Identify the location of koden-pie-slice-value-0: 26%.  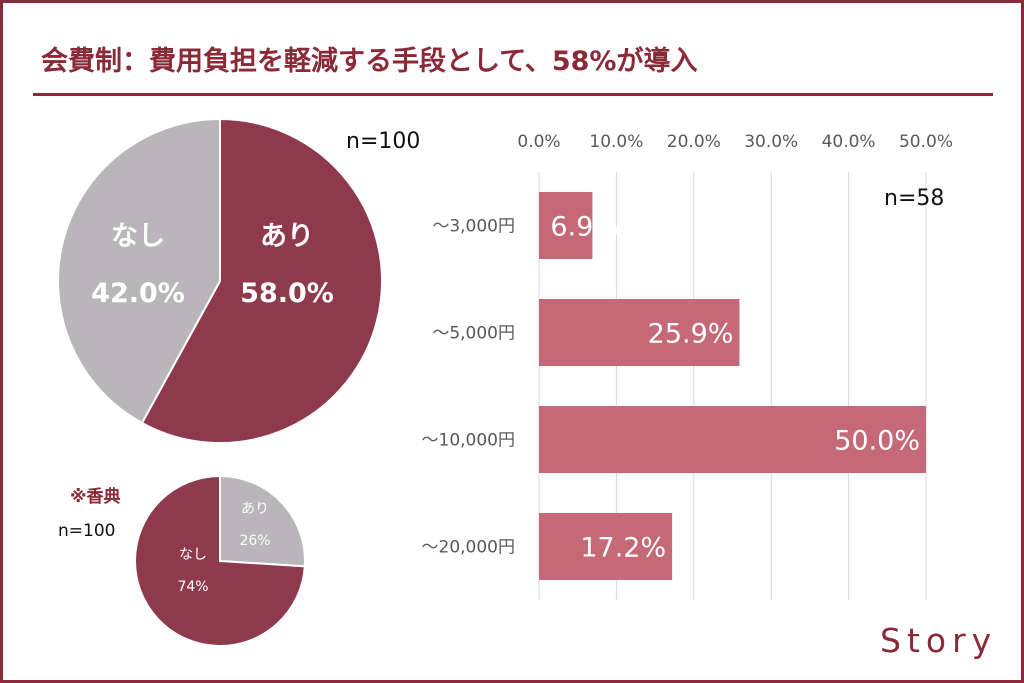
(254, 541).